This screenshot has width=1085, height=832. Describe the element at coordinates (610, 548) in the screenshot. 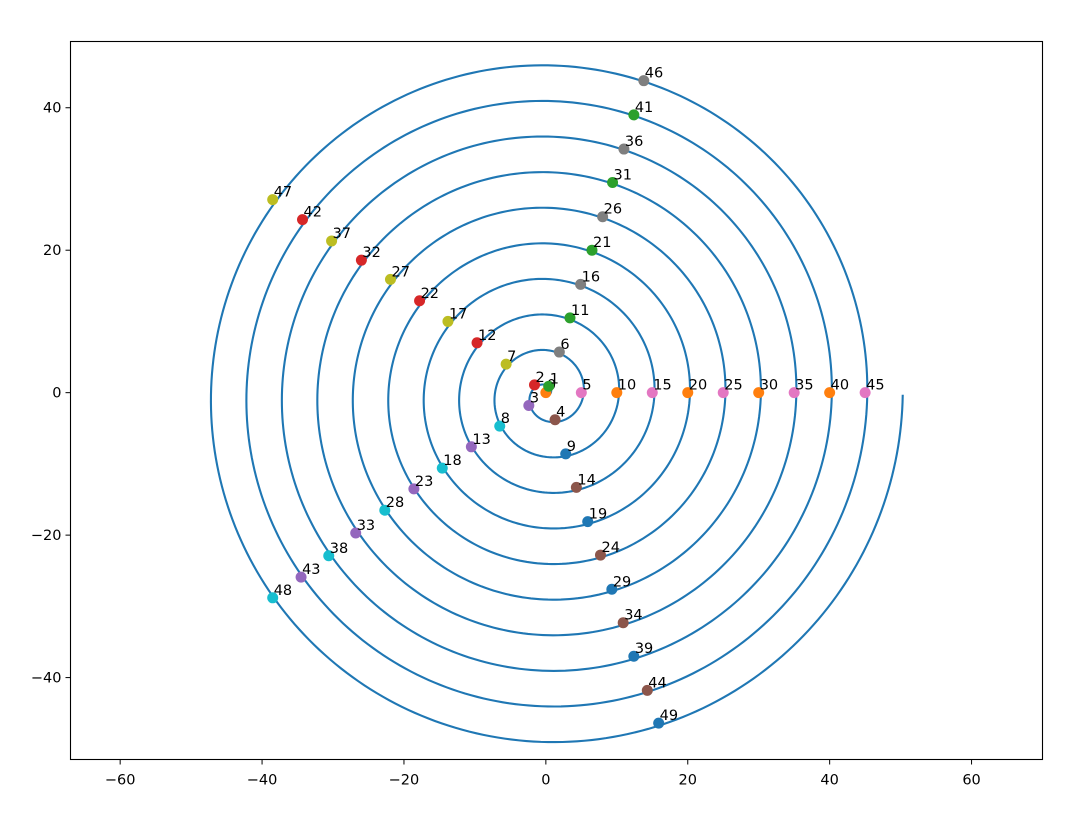

I see `point-label-24: 24` at that location.